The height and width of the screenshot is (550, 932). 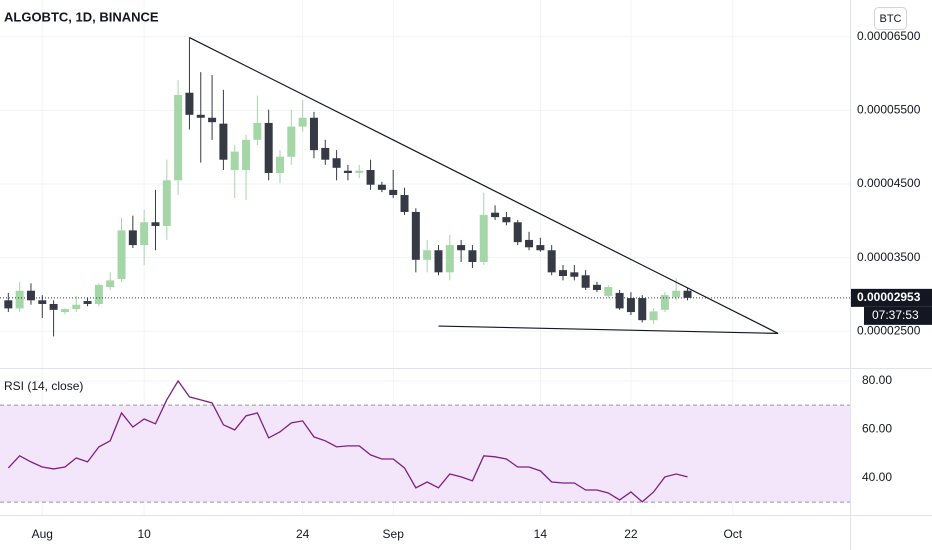 What do you see at coordinates (732, 534) in the screenshot?
I see `x-tick-label: Oct` at bounding box center [732, 534].